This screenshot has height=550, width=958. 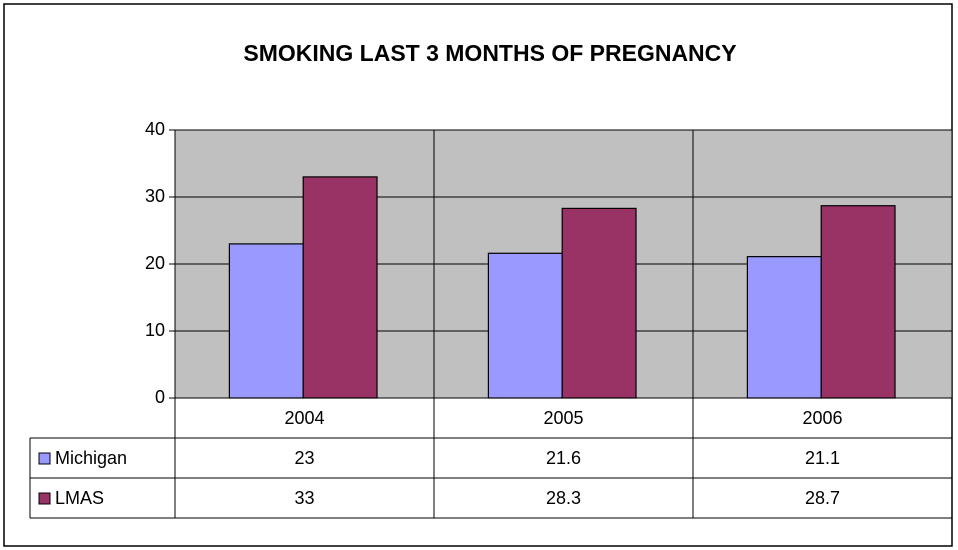 What do you see at coordinates (91, 458) in the screenshot?
I see `legend-label: Michigan` at bounding box center [91, 458].